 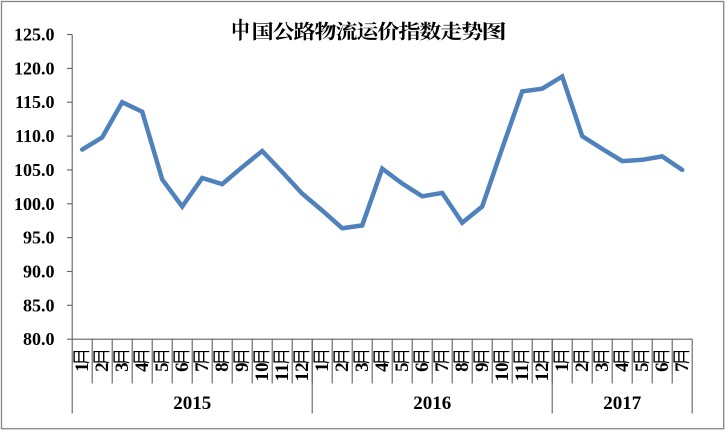 I want to click on svg-text: 2017, so click(x=622, y=403).